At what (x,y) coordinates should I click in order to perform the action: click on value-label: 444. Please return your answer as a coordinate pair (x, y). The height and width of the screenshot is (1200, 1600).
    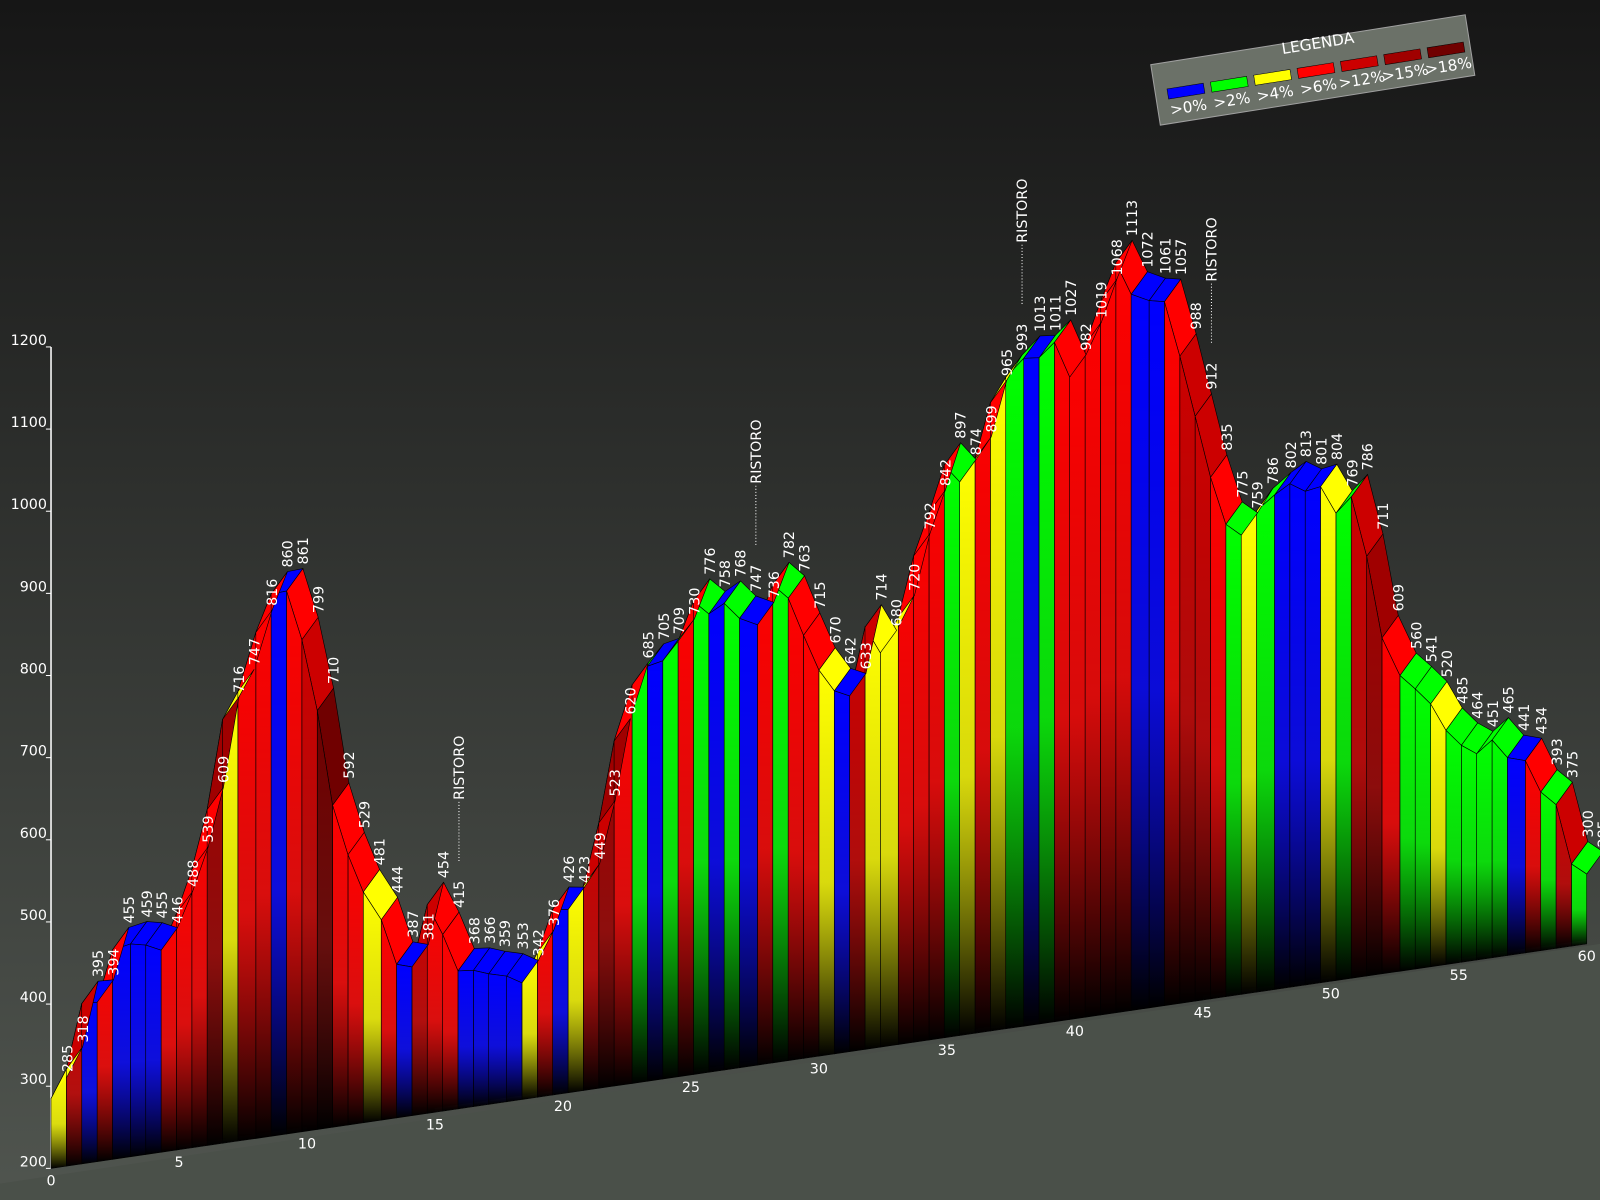
    Looking at the image, I should click on (399, 879).